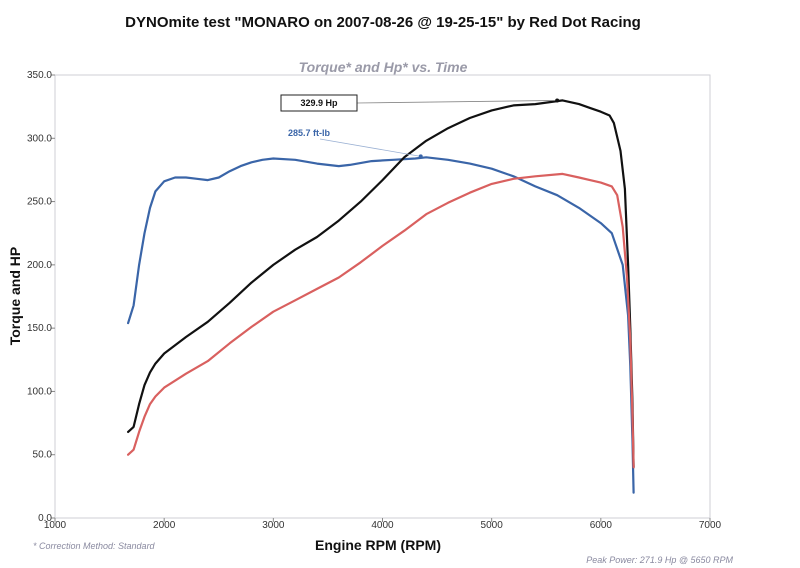  What do you see at coordinates (273, 525) in the screenshot?
I see `x-tick-label: 3000` at bounding box center [273, 525].